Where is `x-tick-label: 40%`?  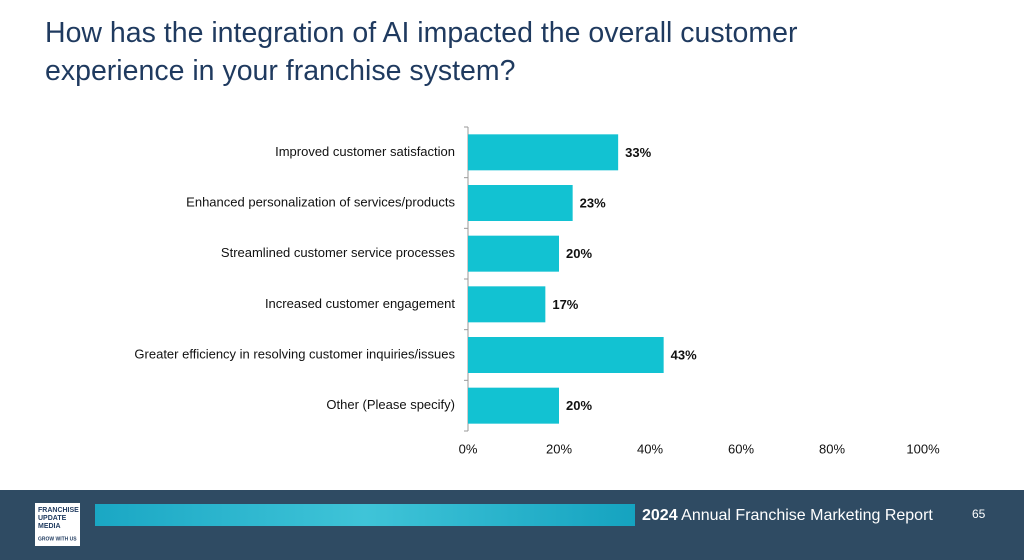 x-tick-label: 40% is located at coordinates (650, 448).